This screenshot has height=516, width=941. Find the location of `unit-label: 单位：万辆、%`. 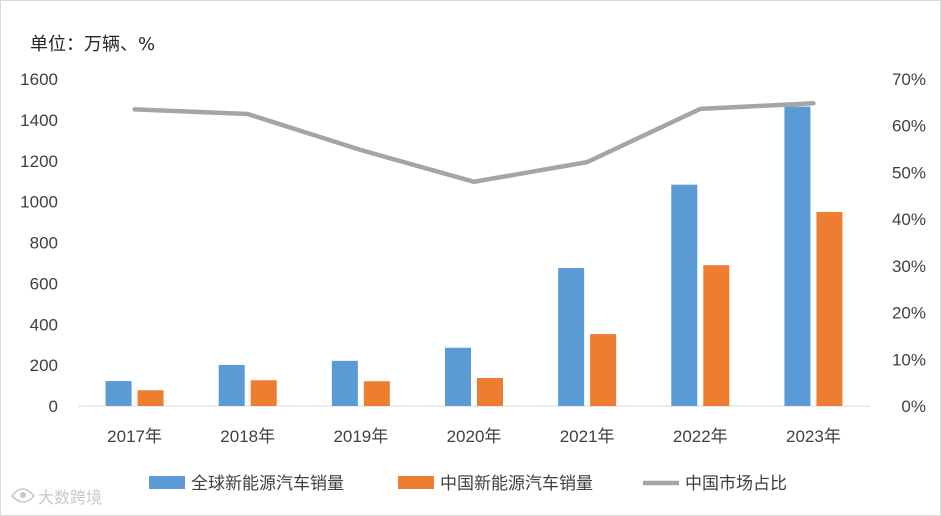

unit-label: 单位：万辆、% is located at coordinates (92, 44).